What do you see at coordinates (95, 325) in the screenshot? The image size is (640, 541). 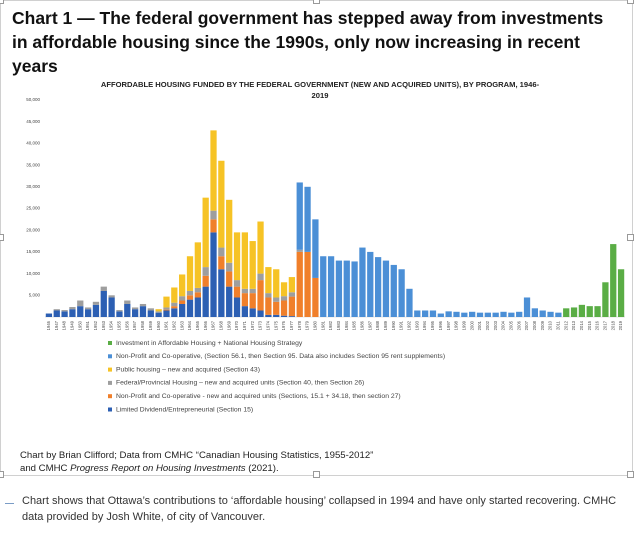 I see `x-tick-label: 1952` at bounding box center [95, 325].